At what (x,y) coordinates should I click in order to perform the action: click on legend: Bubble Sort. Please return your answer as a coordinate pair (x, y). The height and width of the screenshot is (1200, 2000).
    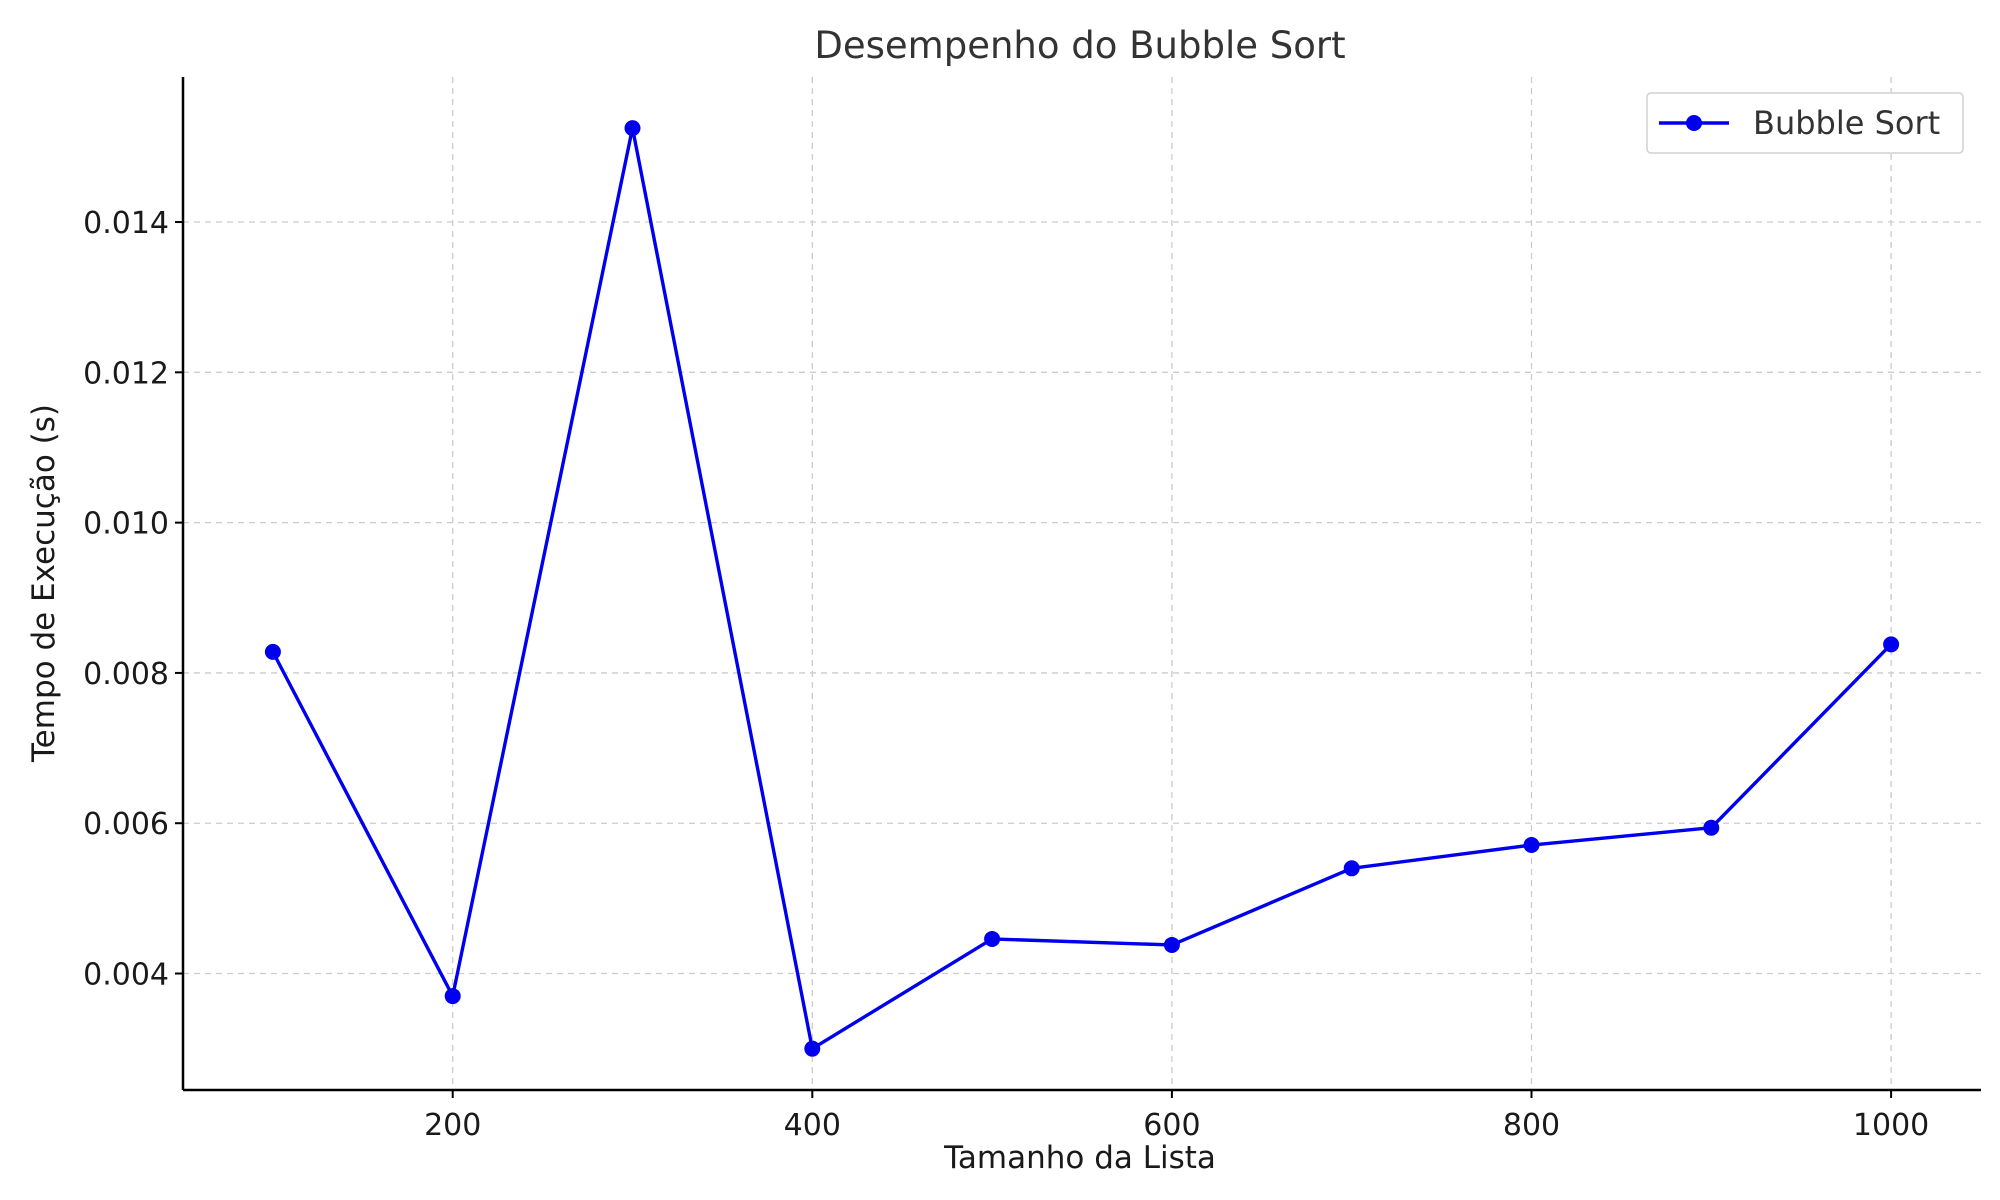
    Looking at the image, I should click on (1805, 123).